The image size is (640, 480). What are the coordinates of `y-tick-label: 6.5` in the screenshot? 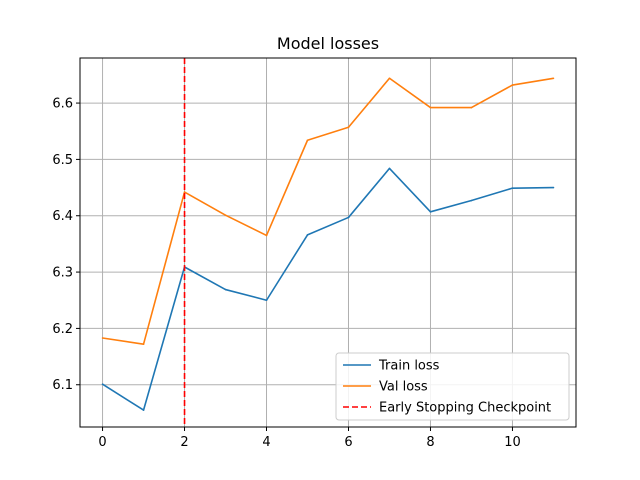 It's located at (62, 160).